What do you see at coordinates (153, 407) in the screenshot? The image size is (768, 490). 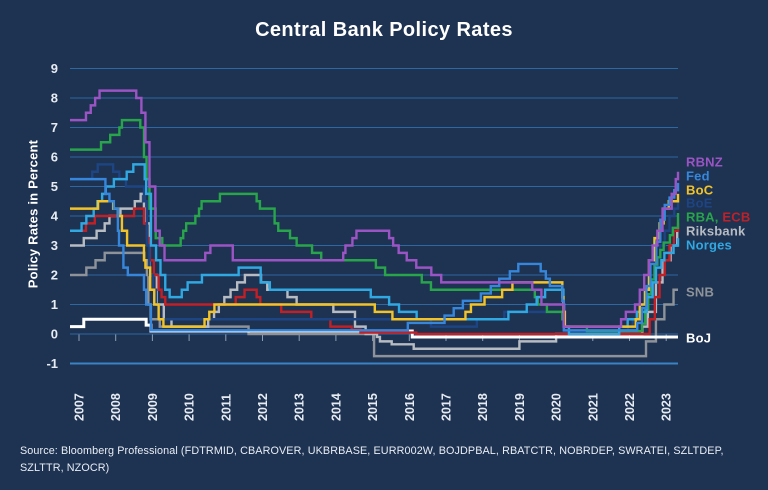 I see `x-tick-label-2009: 2009` at bounding box center [153, 407].